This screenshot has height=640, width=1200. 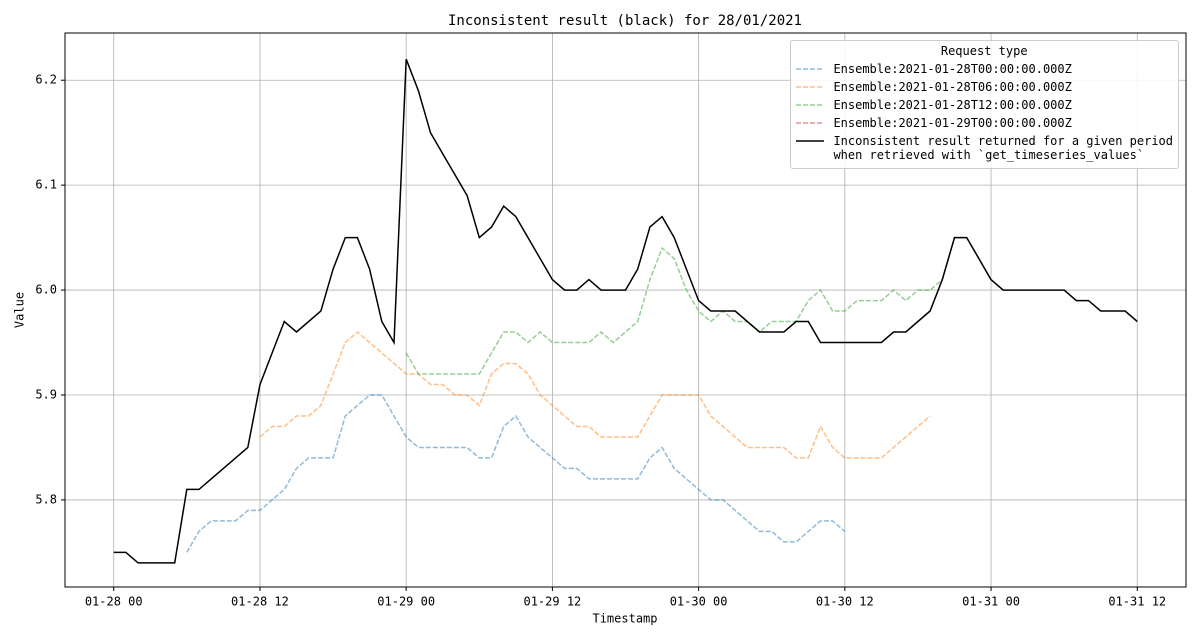 What do you see at coordinates (406, 602) in the screenshot?
I see `x-tick-label: 01-29 00` at bounding box center [406, 602].